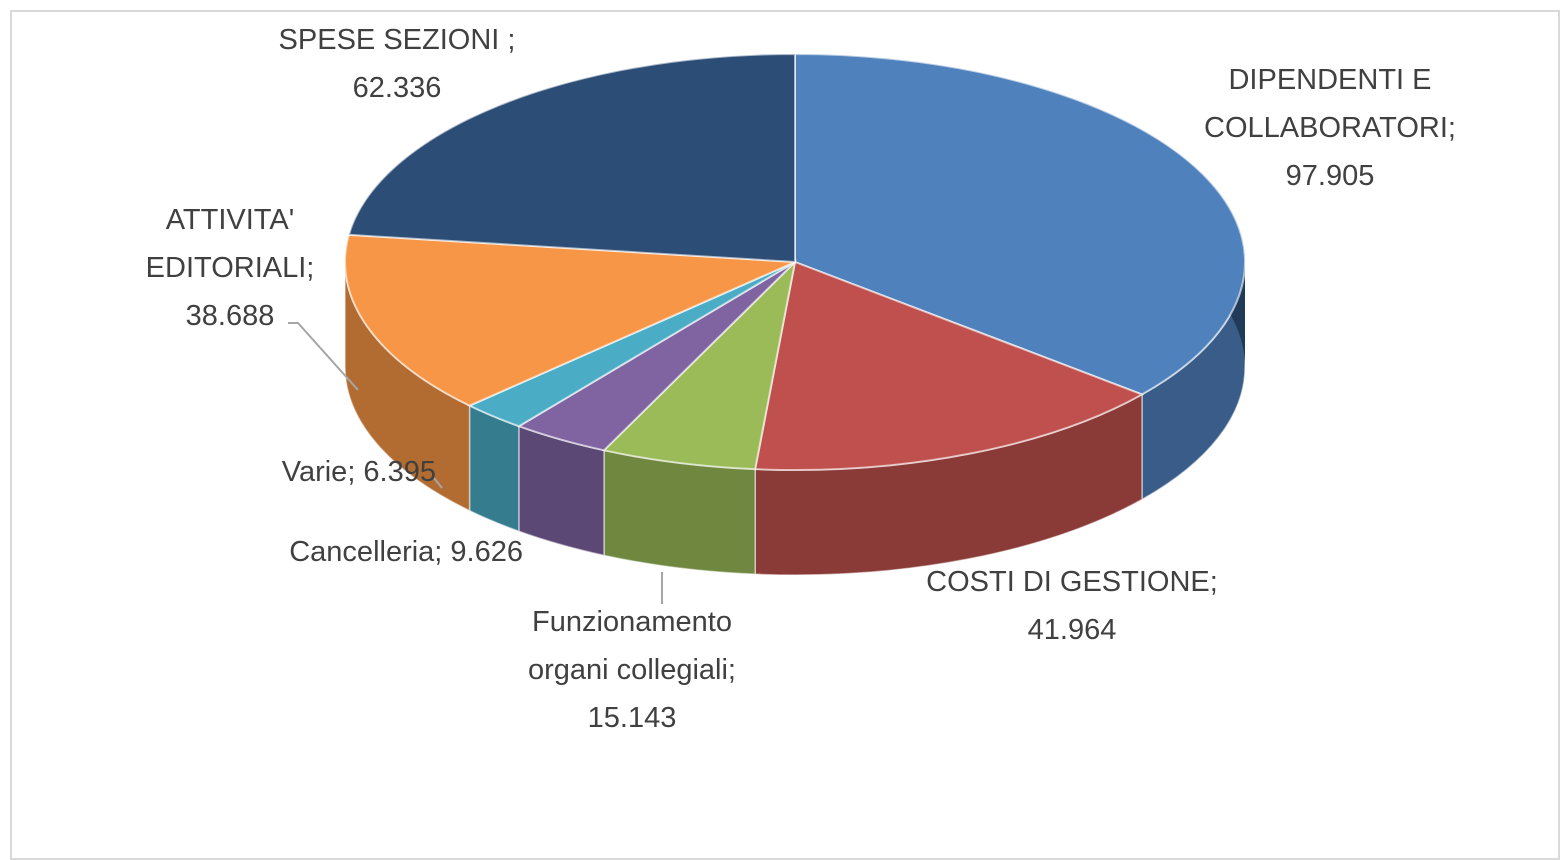  Describe the element at coordinates (230, 268) in the screenshot. I see `data-label: ATTIVITA' EDITORIALI; 38.688` at that location.